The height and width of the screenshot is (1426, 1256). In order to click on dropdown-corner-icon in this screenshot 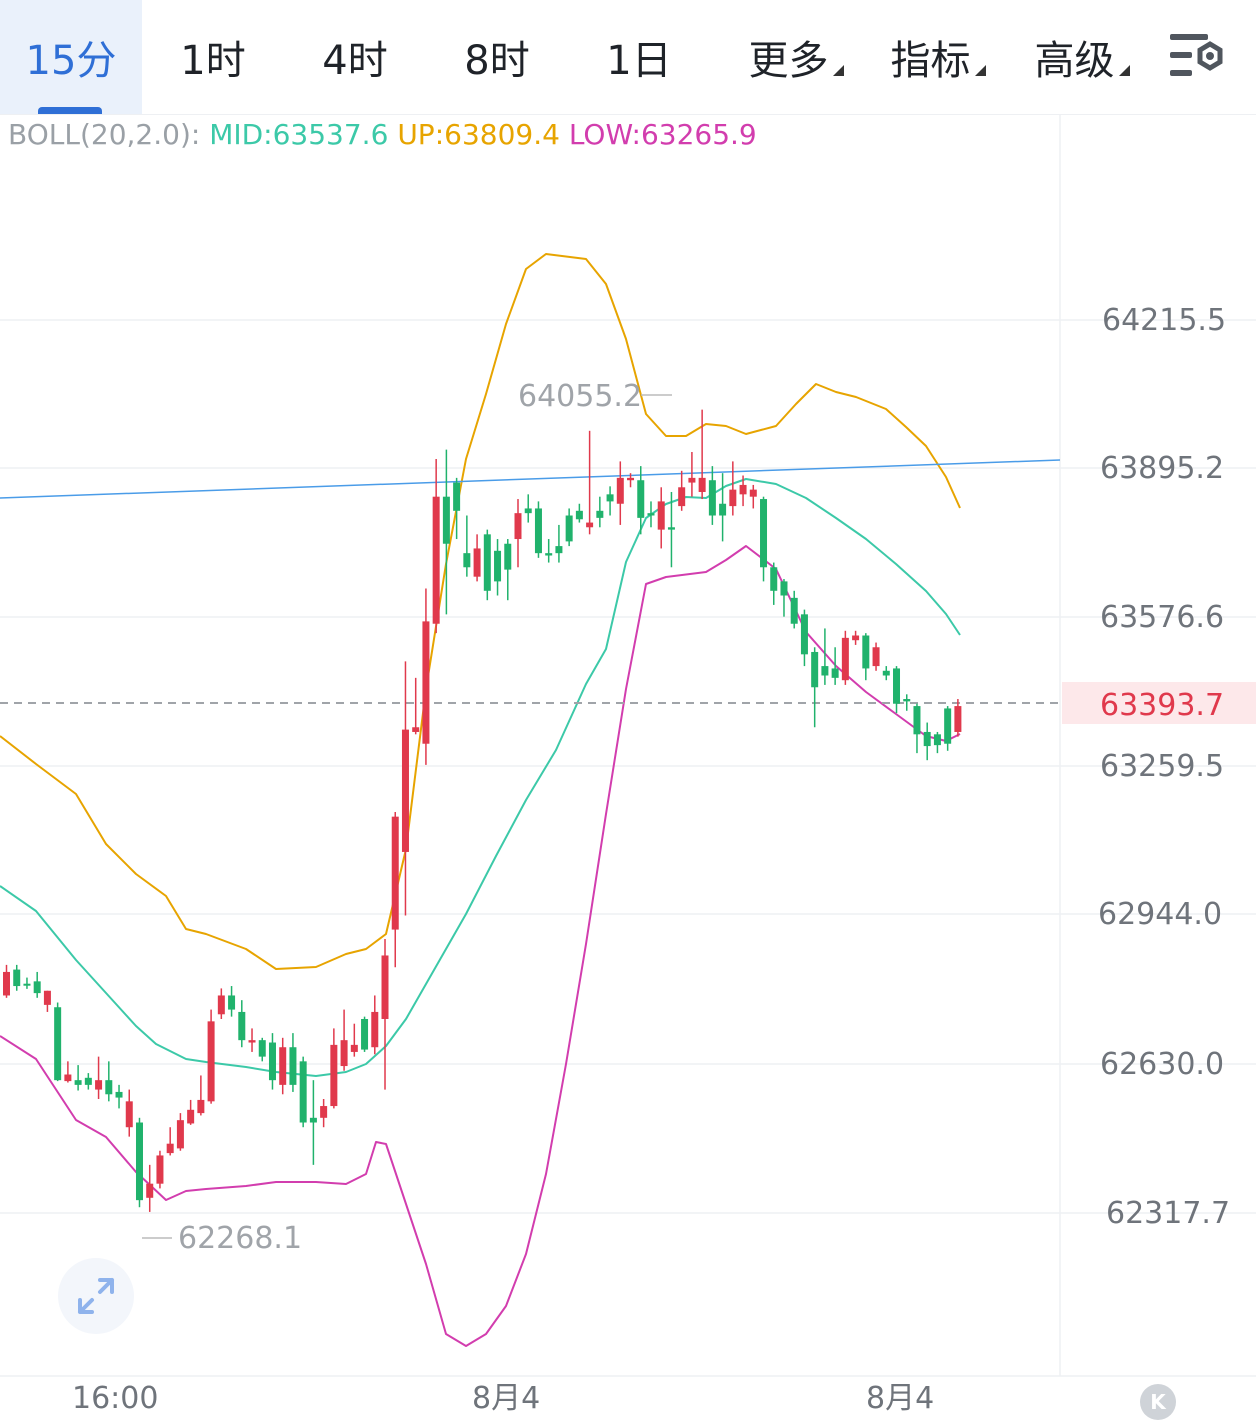, I will do `click(838, 70)`.